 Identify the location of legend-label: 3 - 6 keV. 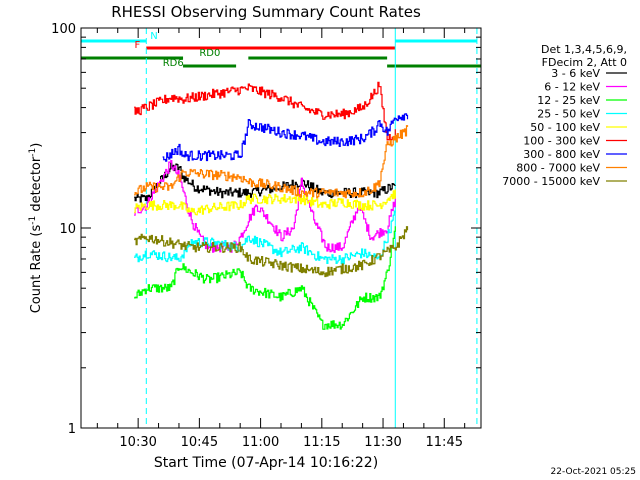
(575, 73).